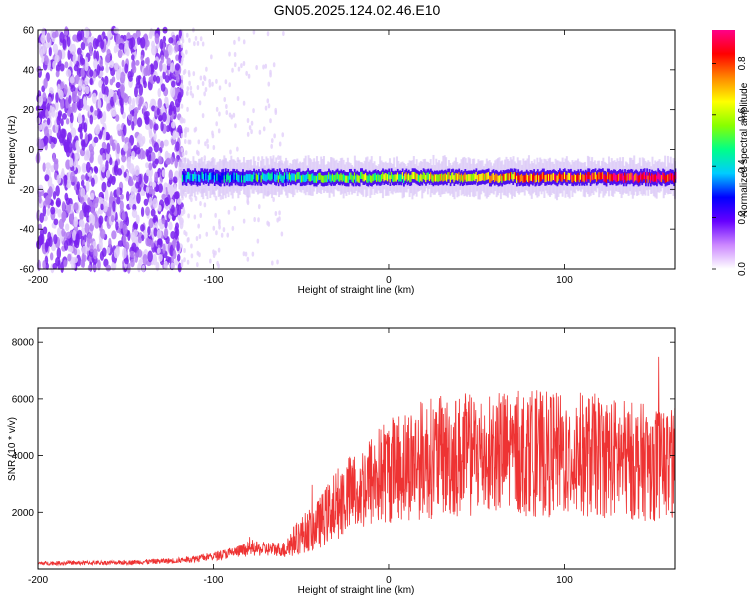  Describe the element at coordinates (38, 280) in the screenshot. I see `heatmap-x-tick-label: -200` at that location.